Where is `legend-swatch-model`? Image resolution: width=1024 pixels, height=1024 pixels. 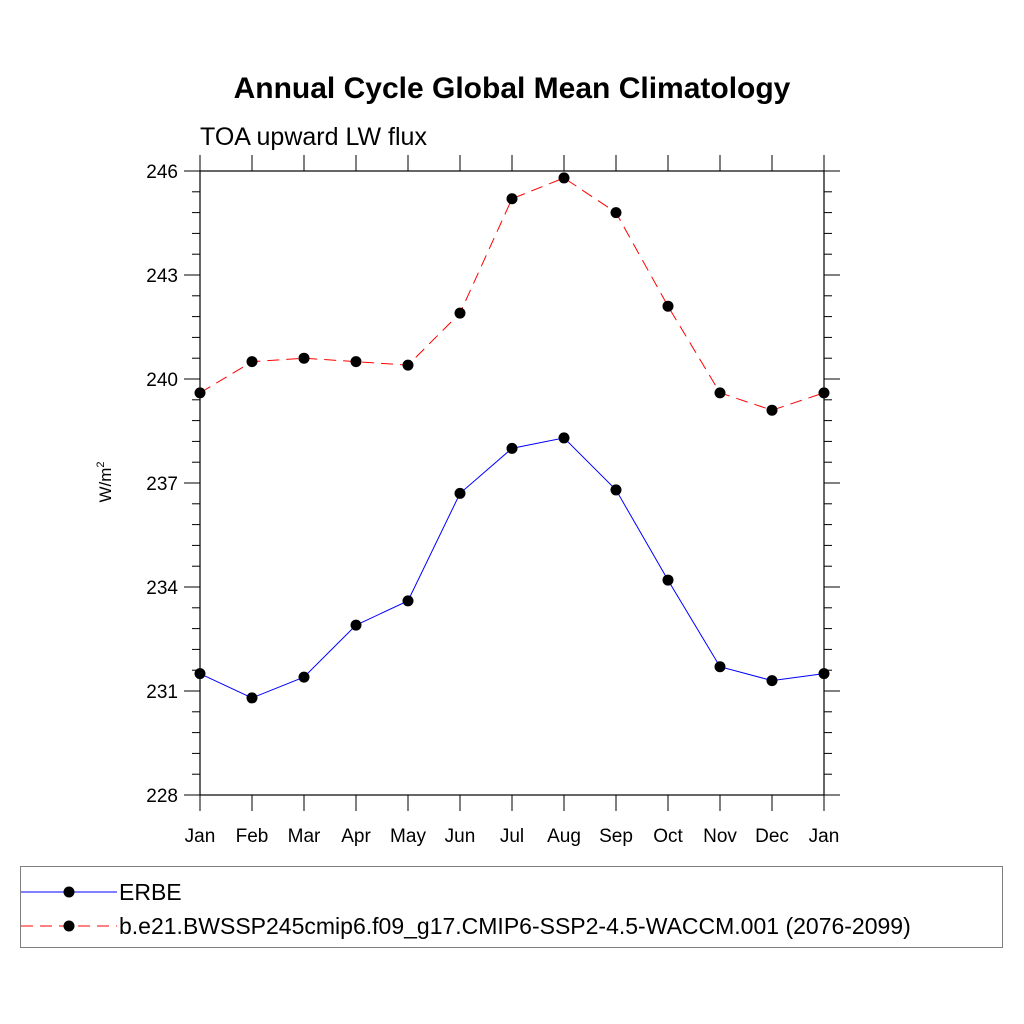 legend-swatch-model is located at coordinates (69, 926).